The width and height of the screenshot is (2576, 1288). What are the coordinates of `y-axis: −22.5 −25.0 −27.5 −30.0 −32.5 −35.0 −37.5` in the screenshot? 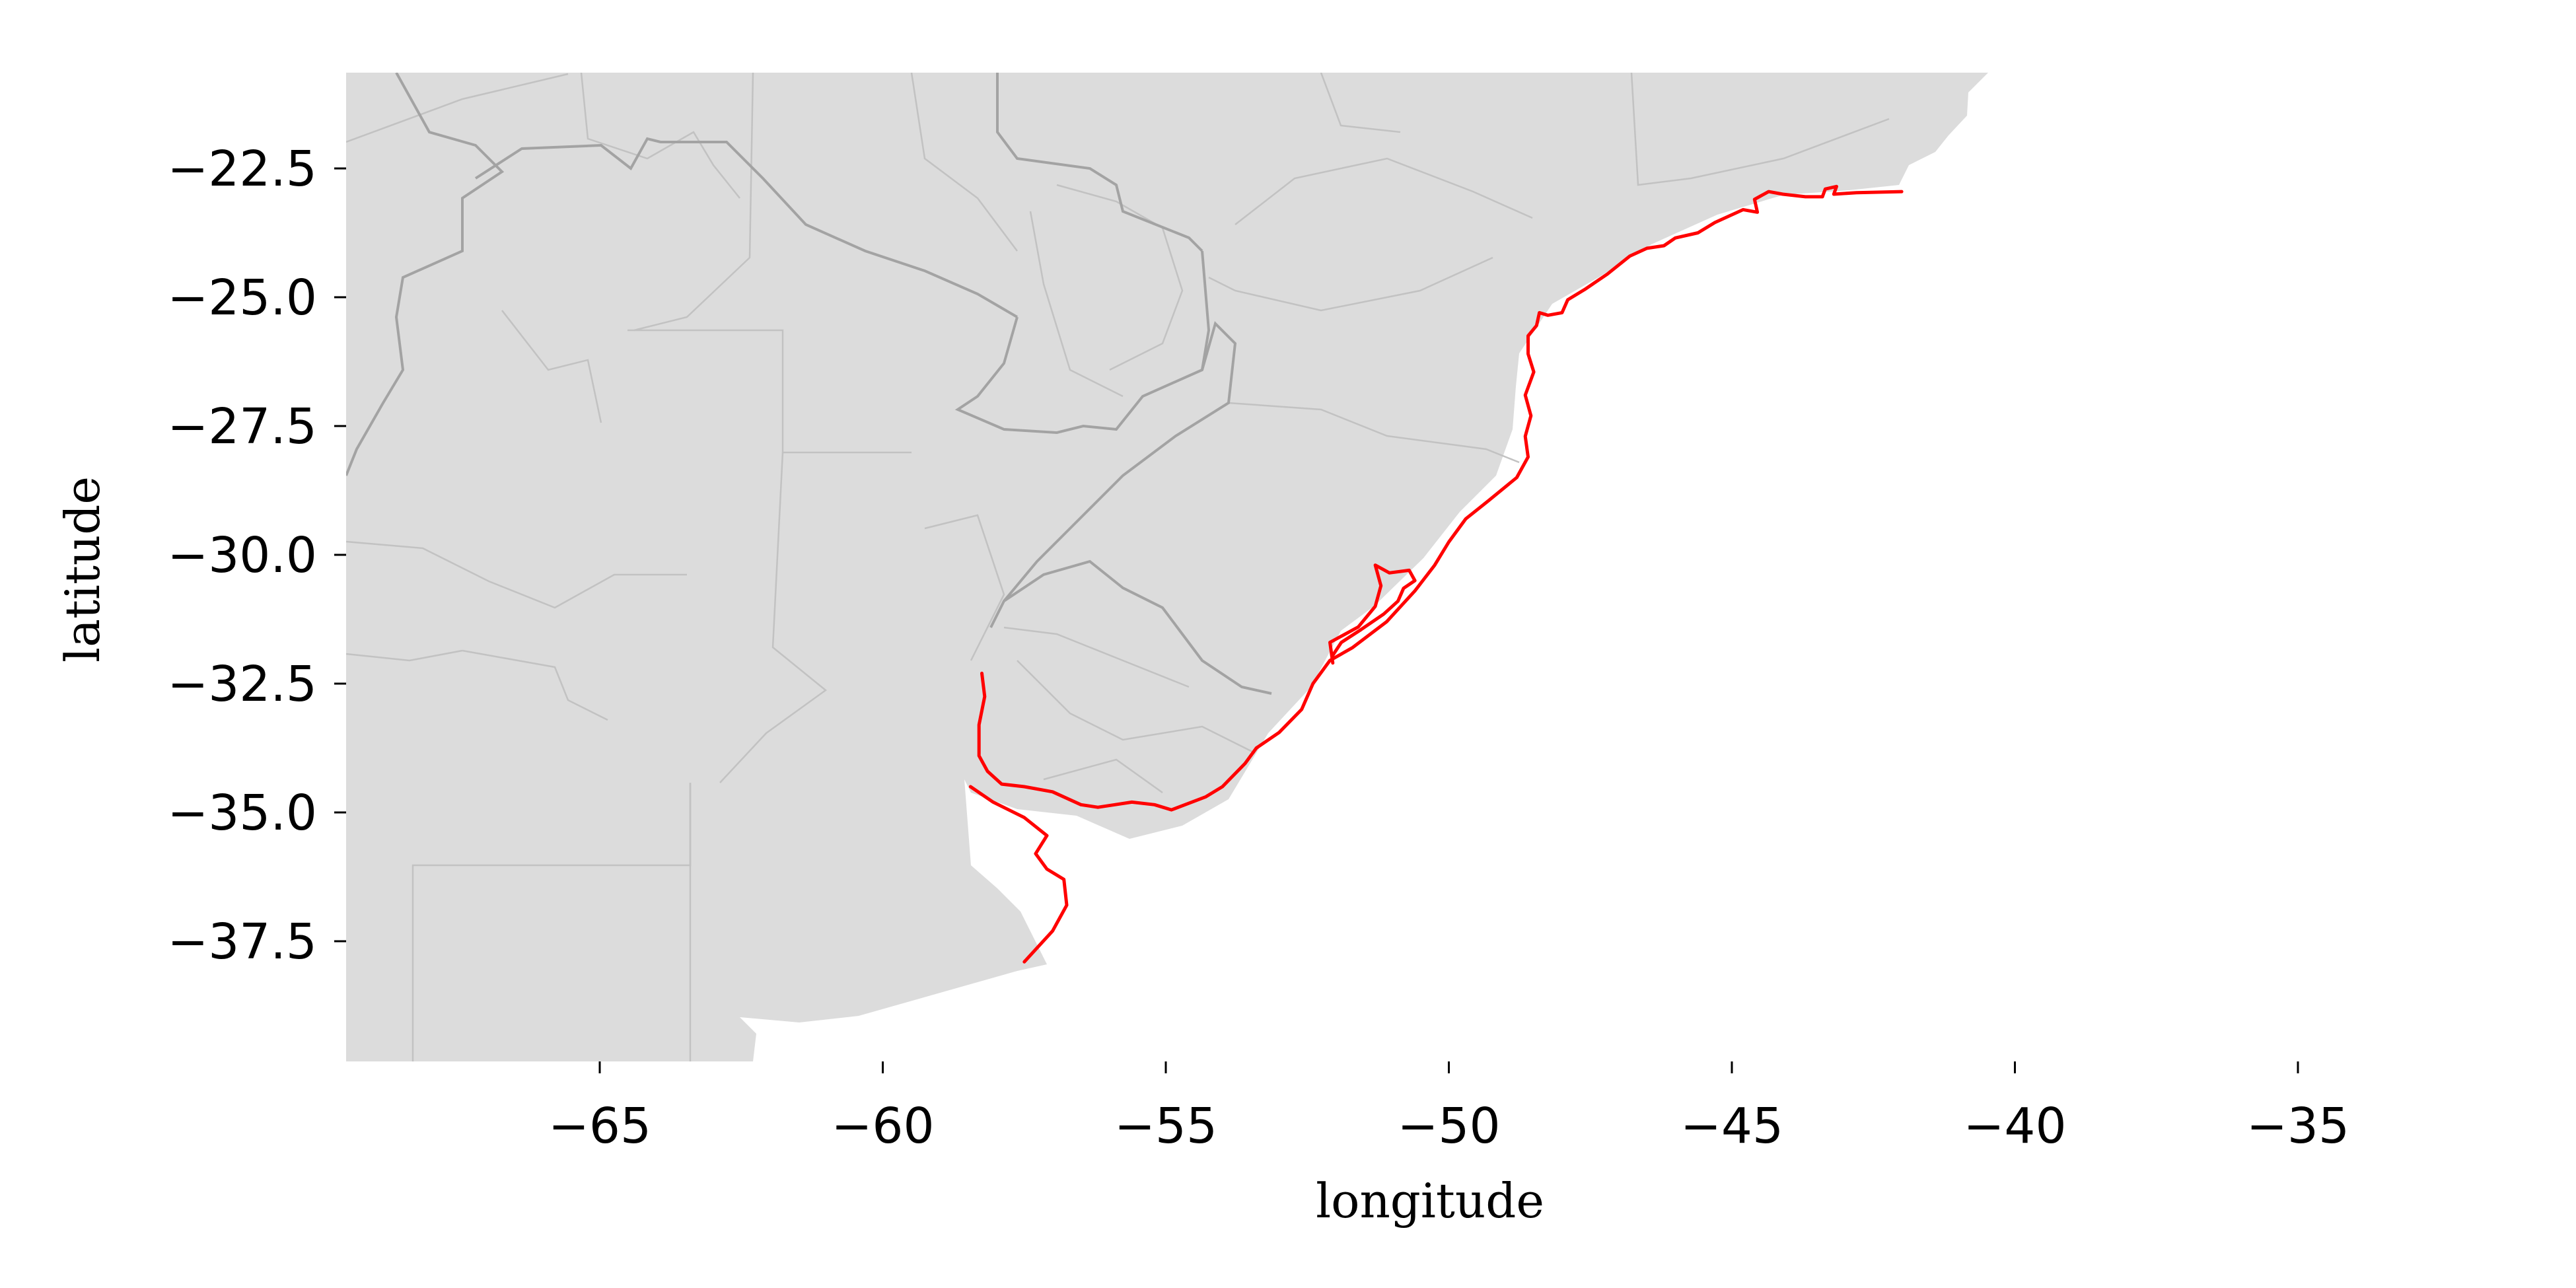 It's located at (256, 556).